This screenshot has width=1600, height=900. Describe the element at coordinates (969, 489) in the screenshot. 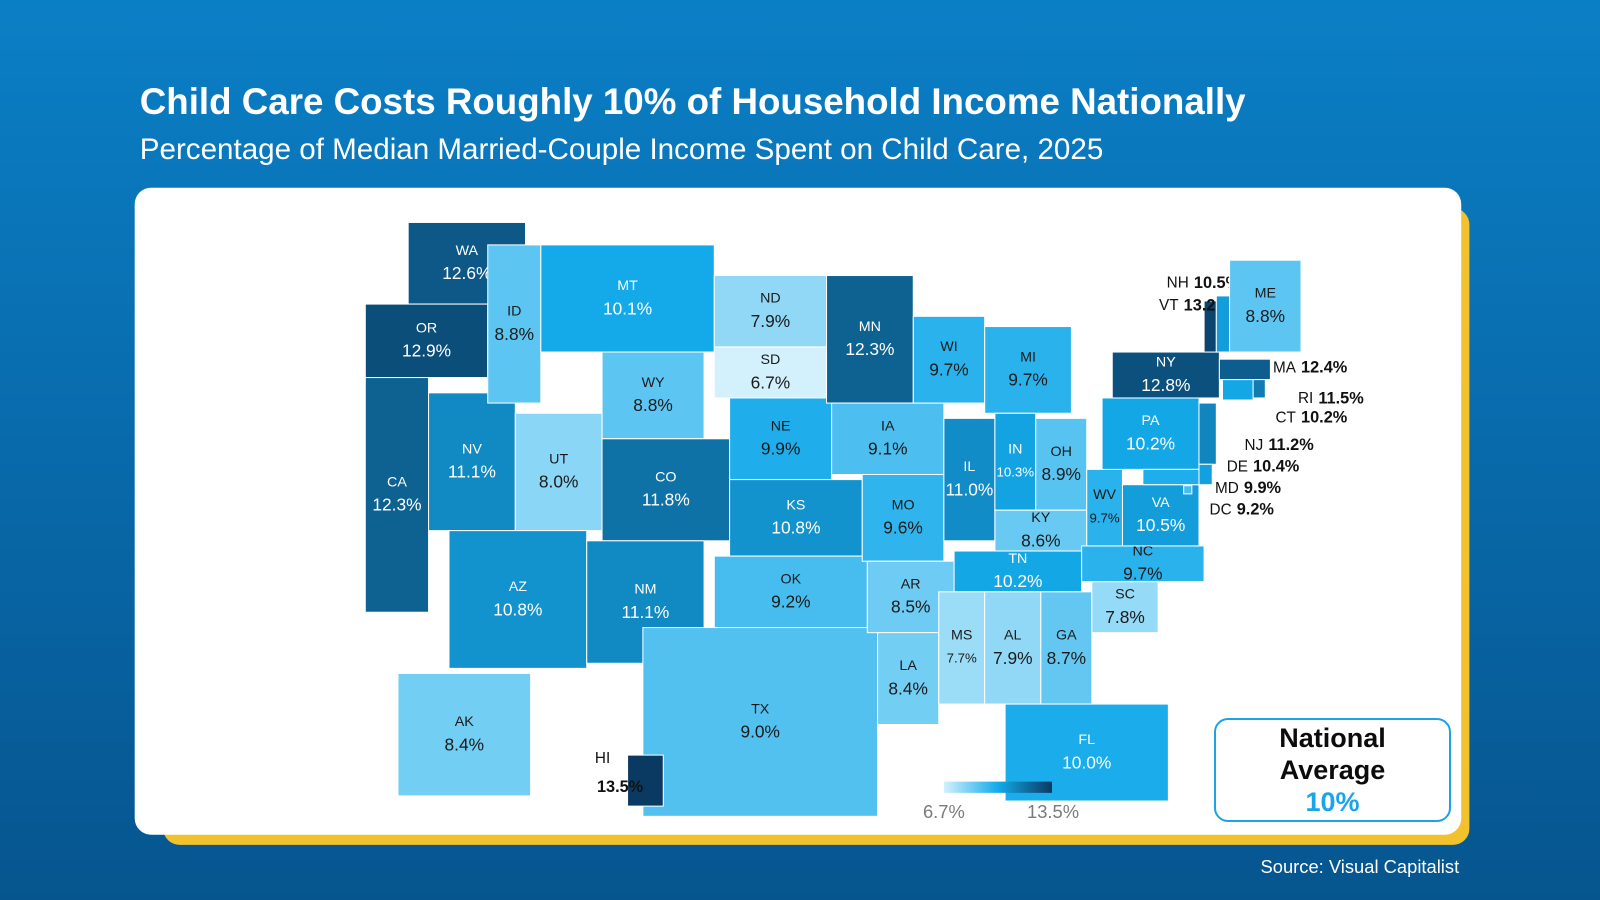

I see `state-value-label: 11.0%` at that location.